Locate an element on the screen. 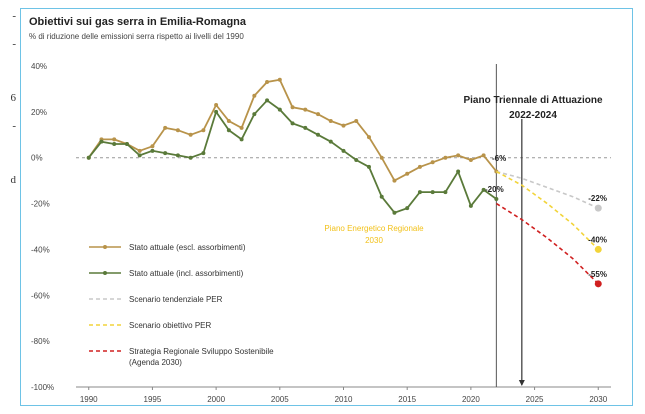 The width and height of the screenshot is (645, 414). y-tick-label: 40% is located at coordinates (39, 66).